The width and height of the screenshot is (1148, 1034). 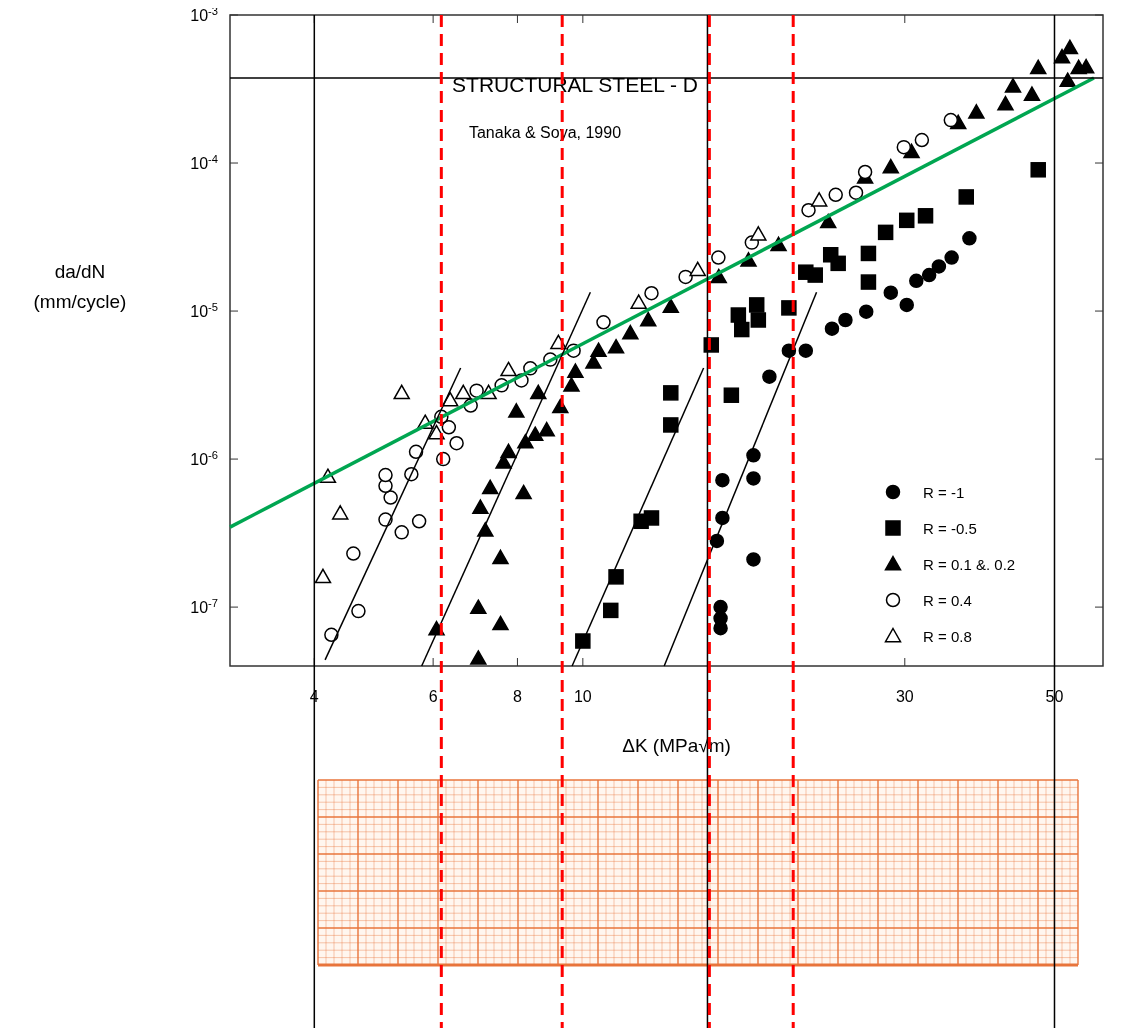 I want to click on y-tick-label: 10$^{-5}$, so click(x=204, y=311).